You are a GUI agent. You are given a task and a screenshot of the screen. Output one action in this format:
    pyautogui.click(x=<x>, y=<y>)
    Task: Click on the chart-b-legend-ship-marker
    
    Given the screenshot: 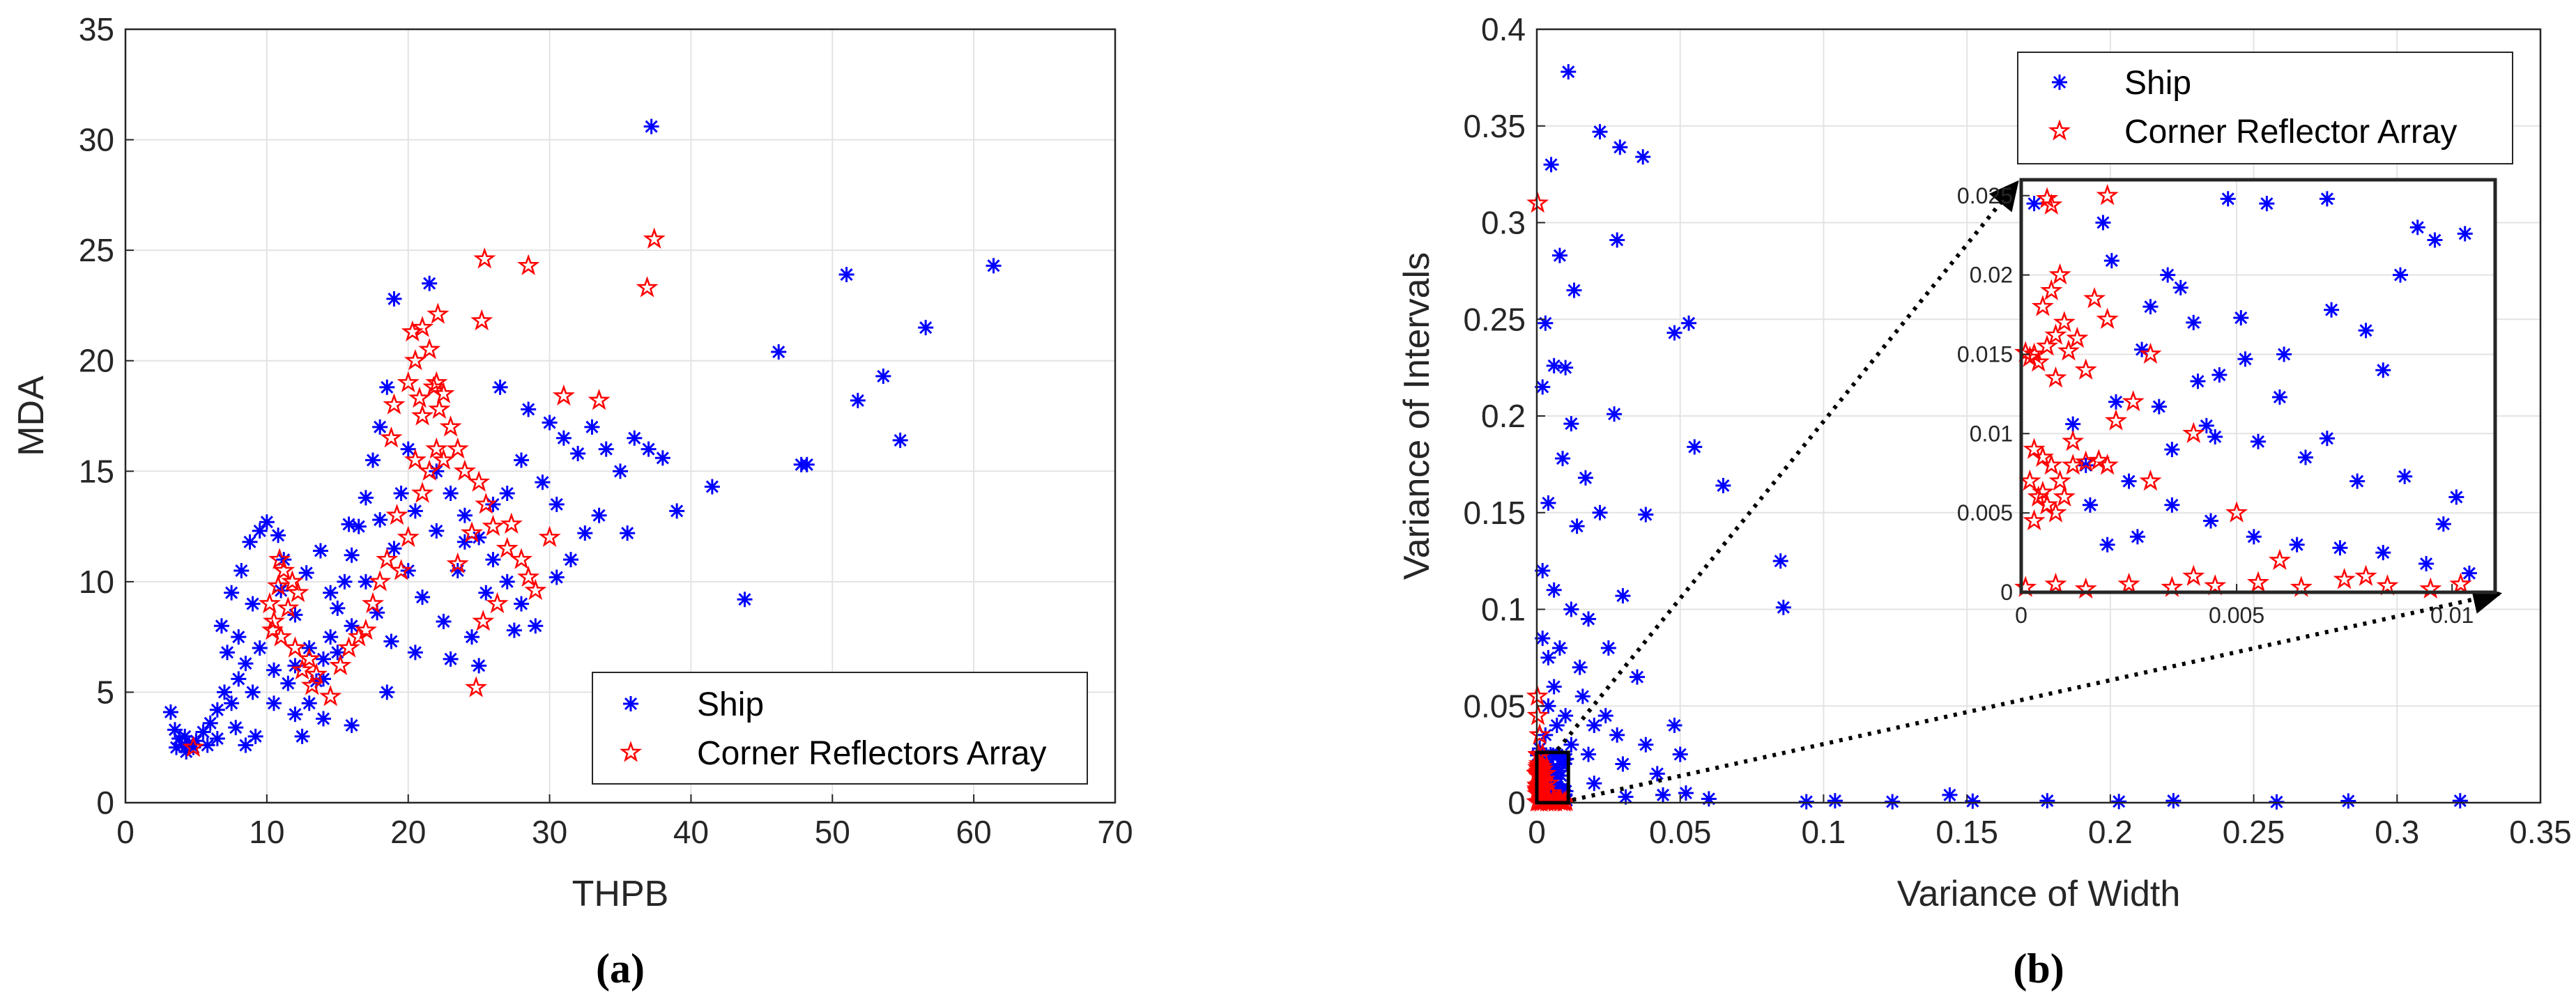 What is the action you would take?
    pyautogui.click(x=2059, y=82)
    